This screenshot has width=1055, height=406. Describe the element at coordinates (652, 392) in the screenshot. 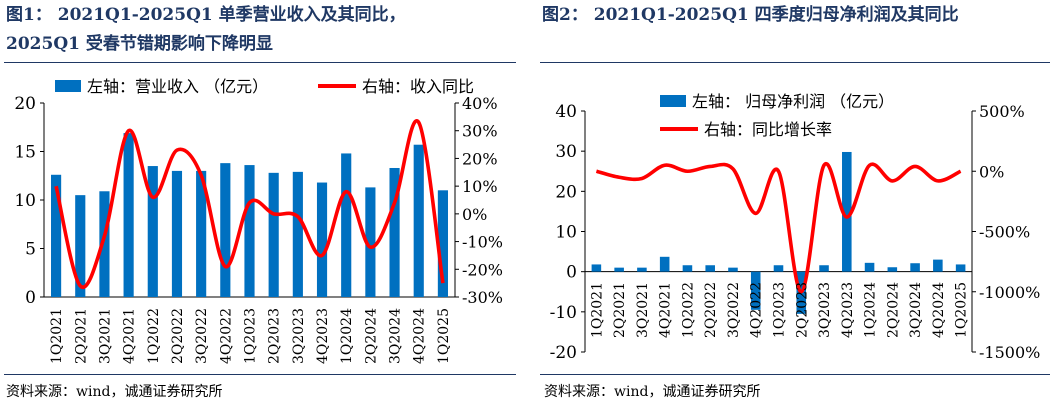

I see `right-source-note: 资料来源：wind，诚通证券研究所` at that location.